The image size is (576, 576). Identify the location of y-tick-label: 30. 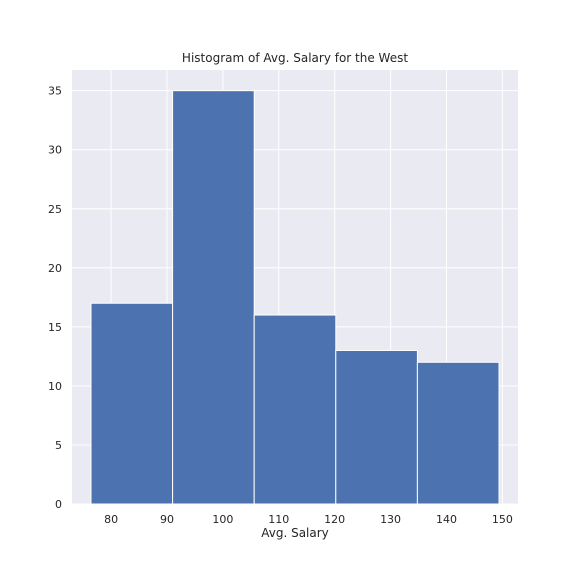
(55, 150).